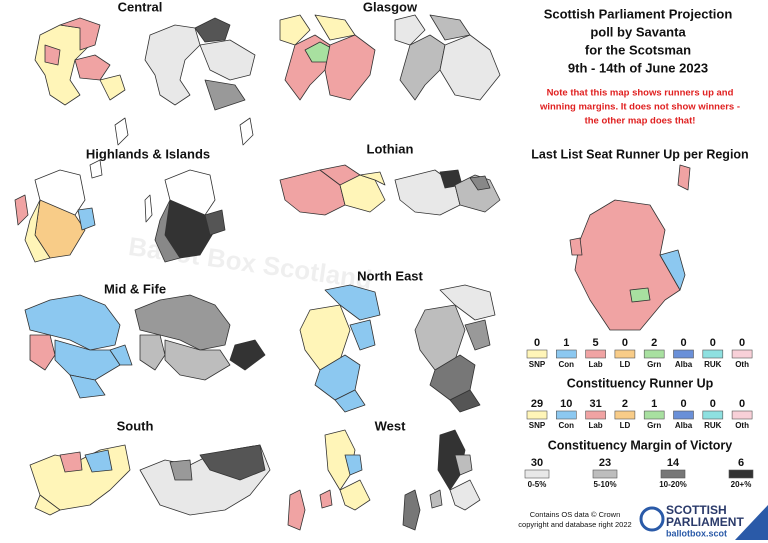 Image resolution: width=768 pixels, height=543 pixels. What do you see at coordinates (638, 31) in the screenshot?
I see `title-line: poll by Savanta` at bounding box center [638, 31].